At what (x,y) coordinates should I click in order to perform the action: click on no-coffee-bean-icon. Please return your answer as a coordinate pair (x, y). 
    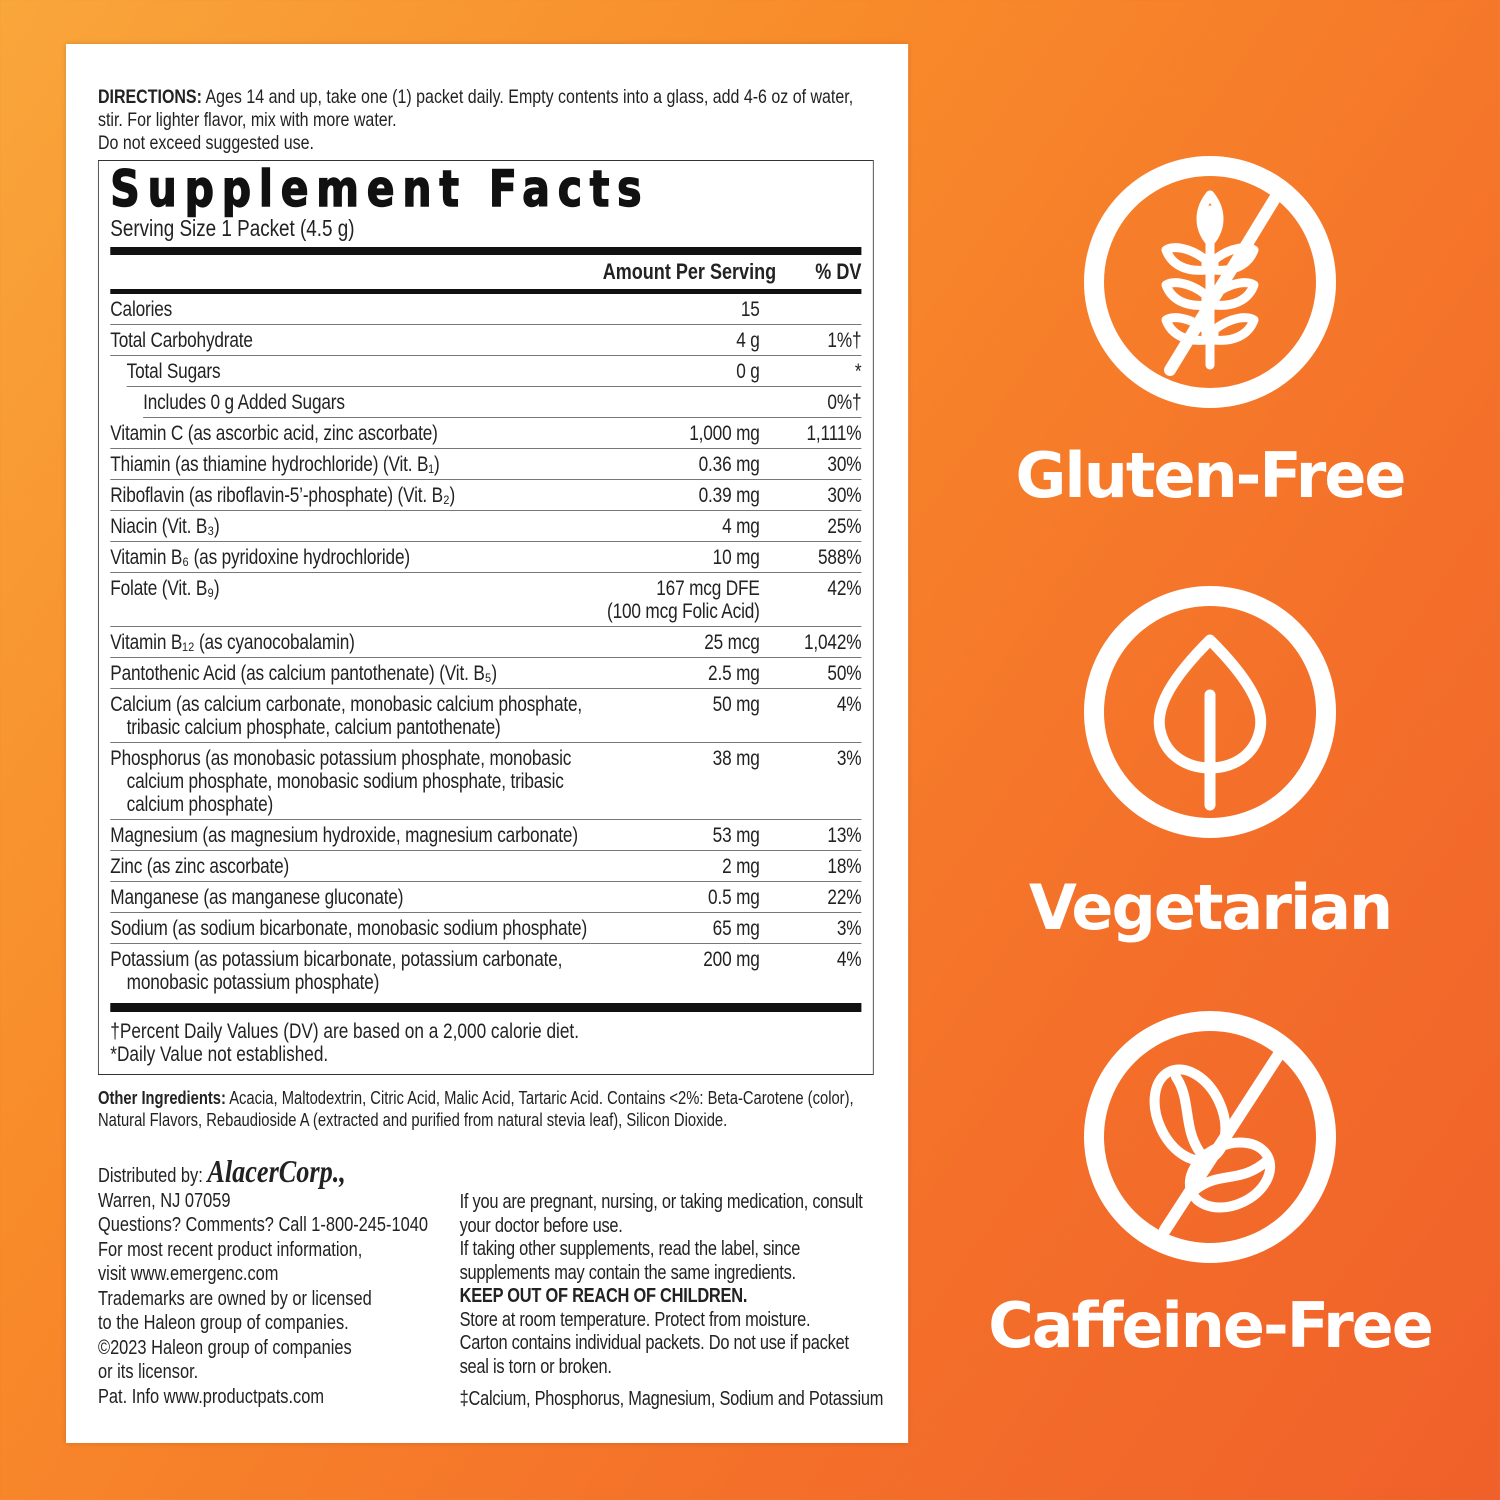
    Looking at the image, I should click on (1210, 1137).